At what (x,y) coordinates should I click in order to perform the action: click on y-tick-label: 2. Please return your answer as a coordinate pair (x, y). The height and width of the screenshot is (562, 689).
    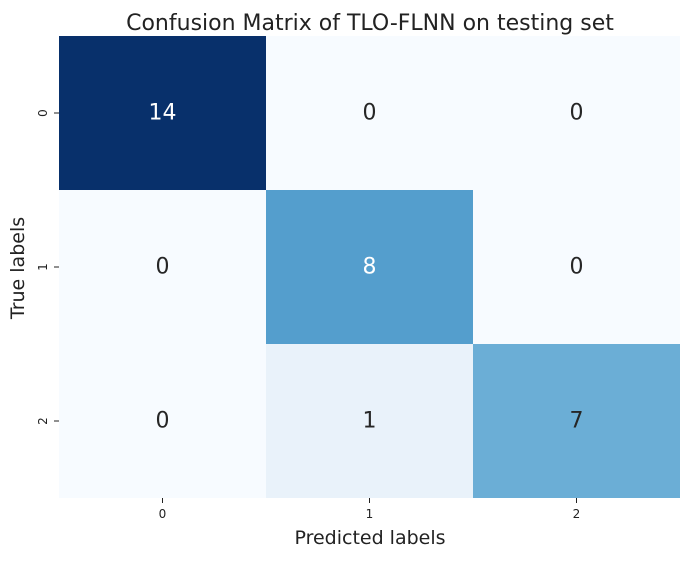
    Looking at the image, I should click on (43, 421).